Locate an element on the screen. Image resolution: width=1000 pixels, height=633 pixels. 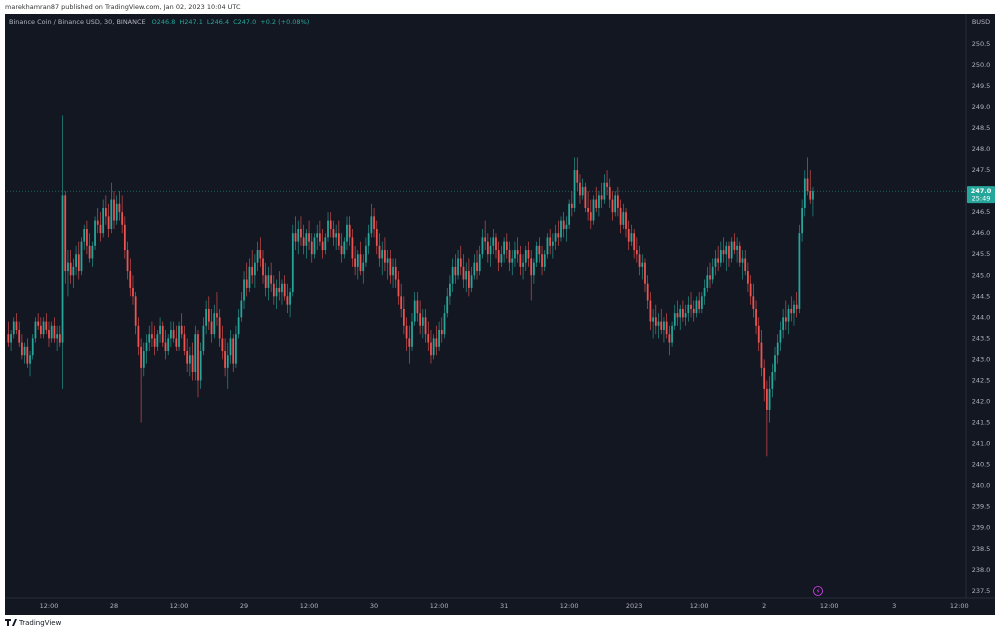
event-icon is located at coordinates (818, 591).